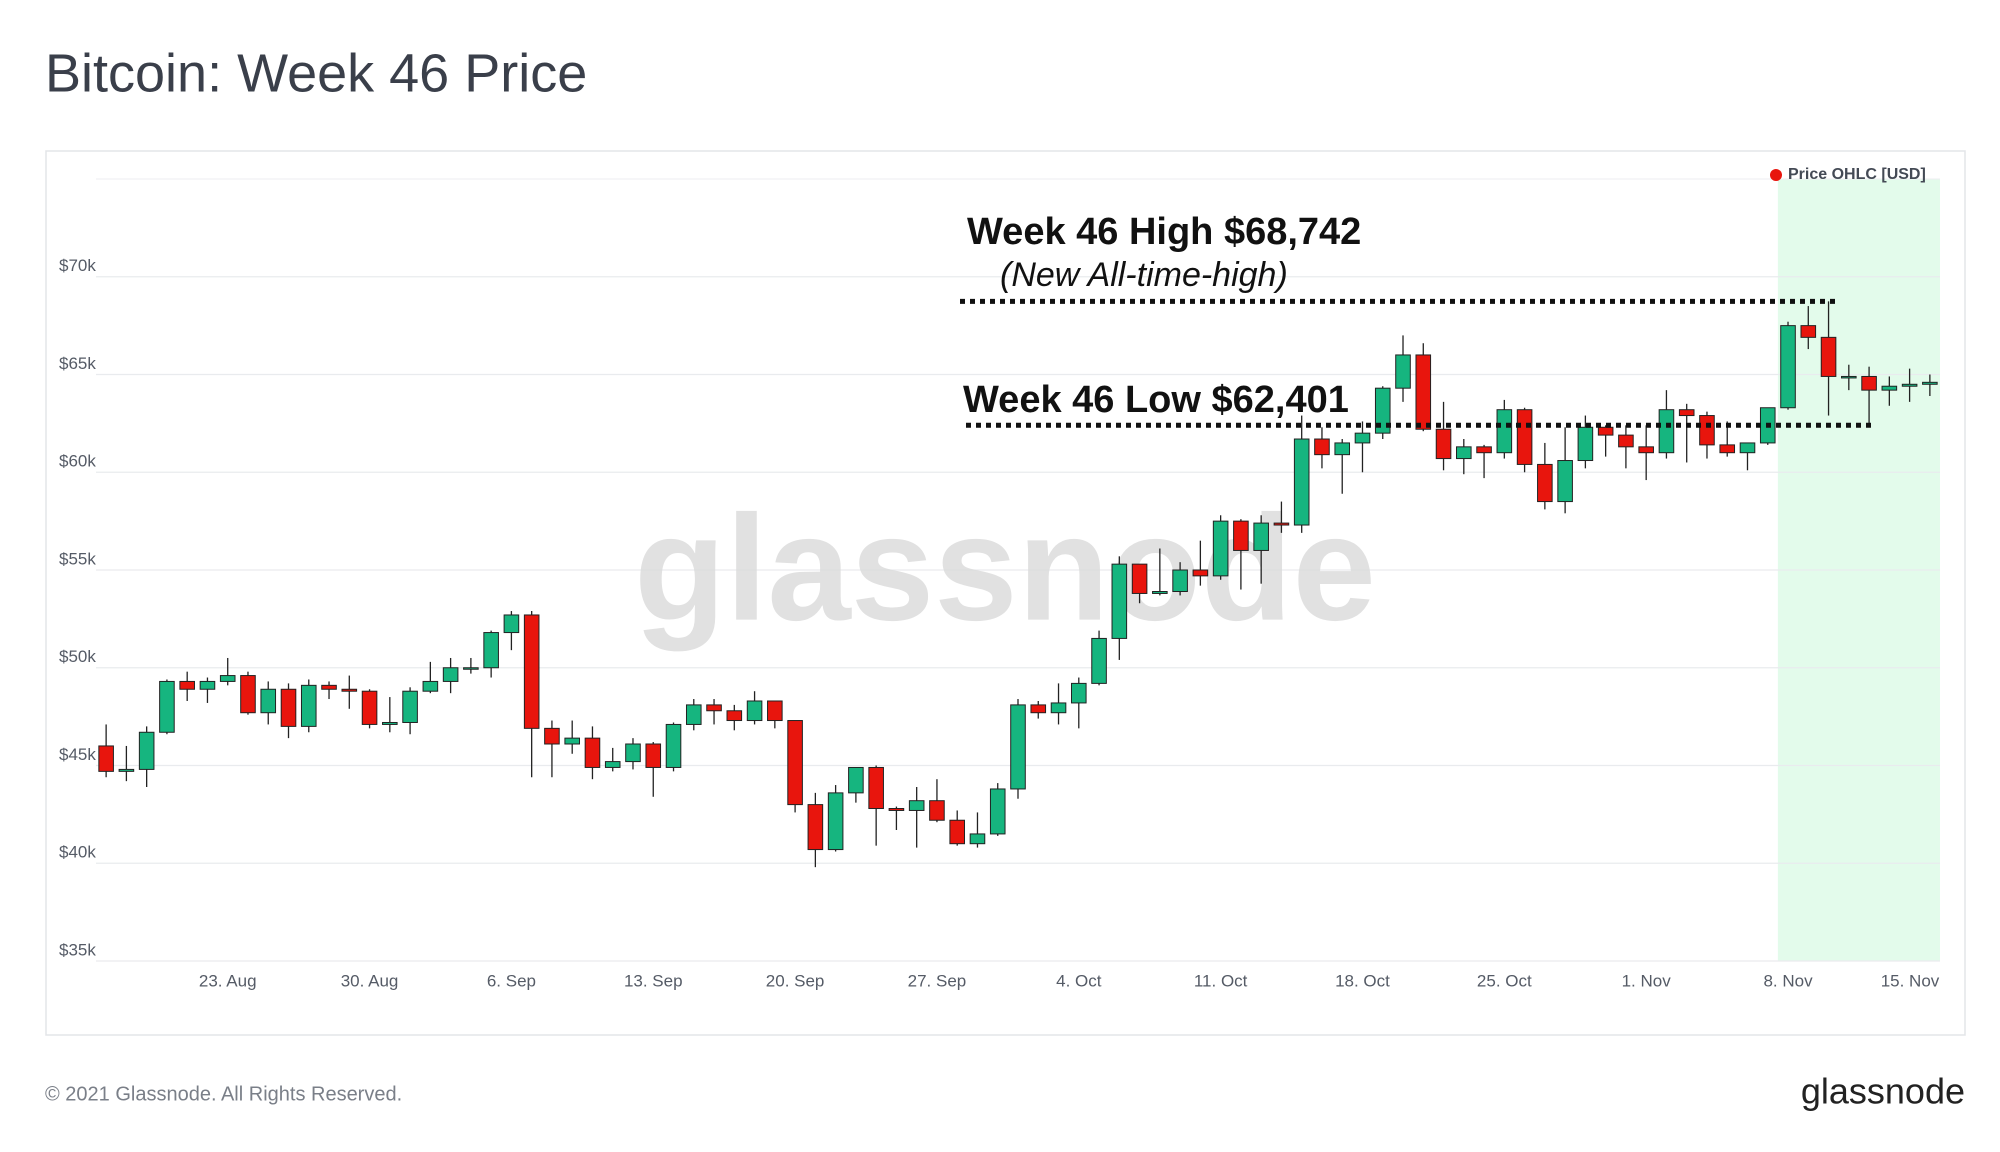  I want to click on watermark: glassnode, so click(1005, 568).